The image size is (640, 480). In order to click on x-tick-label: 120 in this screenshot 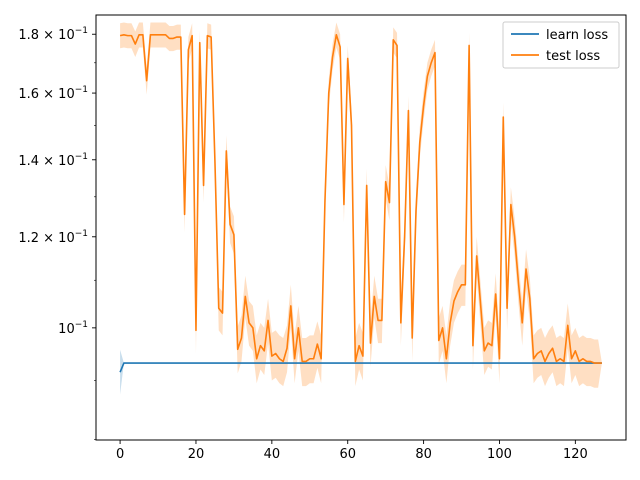, I will do `click(575, 454)`.